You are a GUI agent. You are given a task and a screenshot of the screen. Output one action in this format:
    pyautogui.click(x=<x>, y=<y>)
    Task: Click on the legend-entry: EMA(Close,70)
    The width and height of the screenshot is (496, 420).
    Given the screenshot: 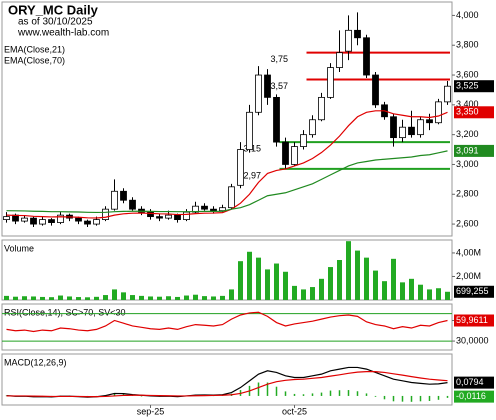 What is the action you would take?
    pyautogui.click(x=34, y=60)
    